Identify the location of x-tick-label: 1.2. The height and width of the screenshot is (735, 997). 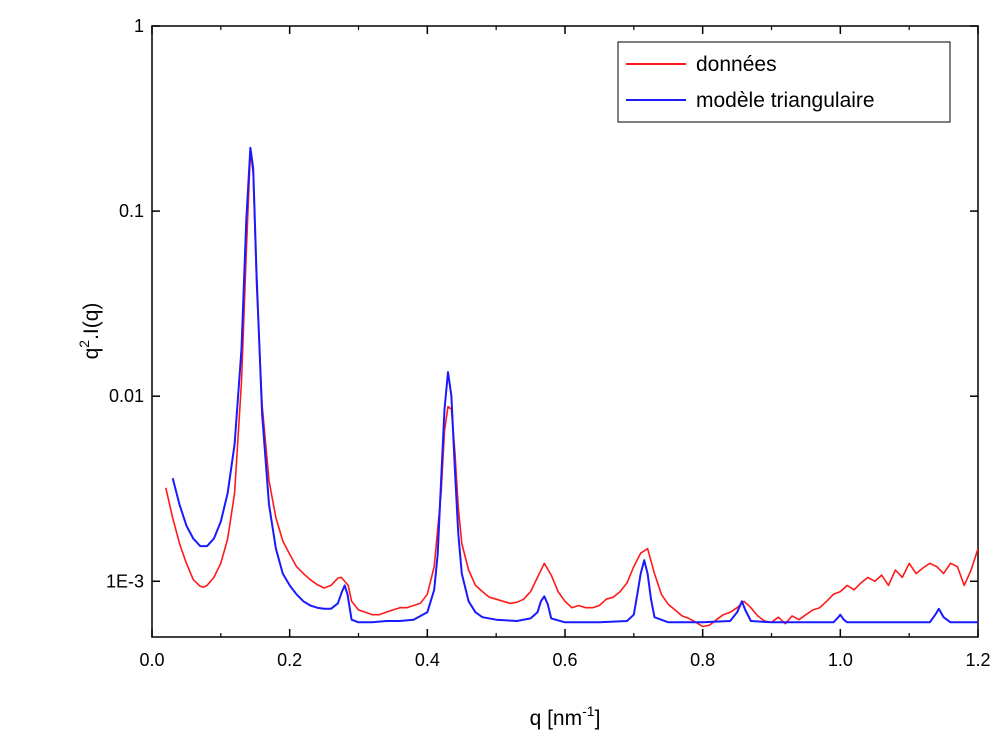
(977, 660).